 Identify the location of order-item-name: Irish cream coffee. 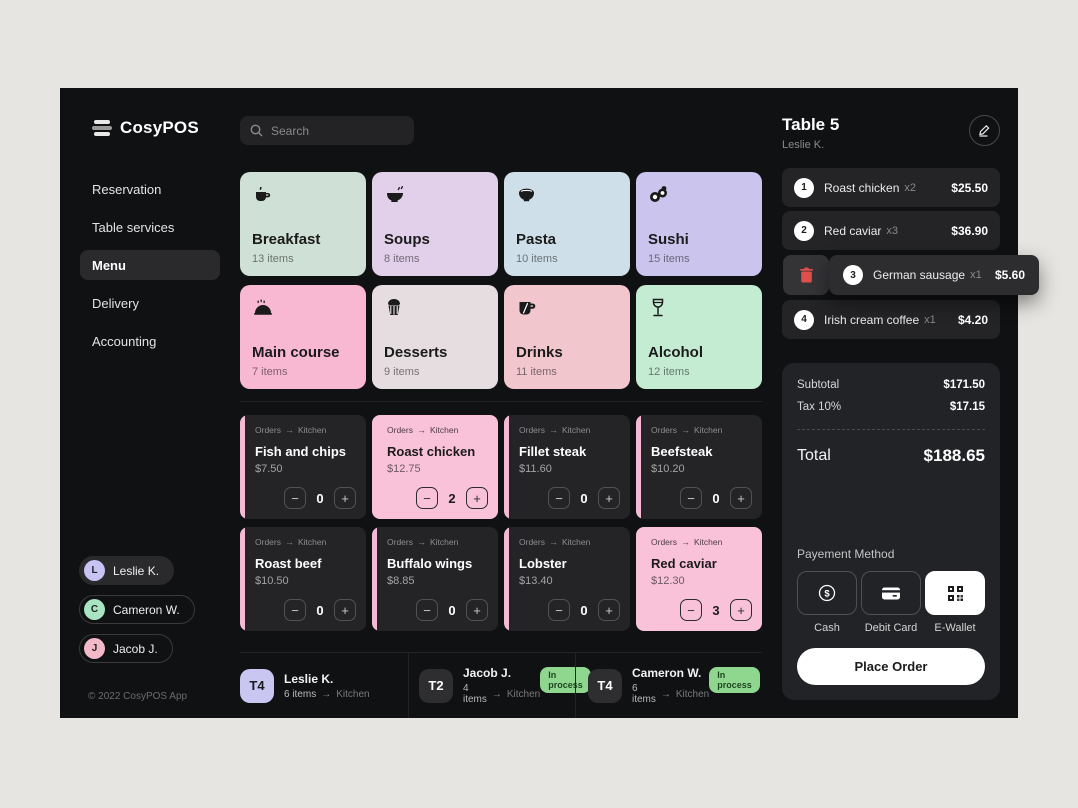
(872, 319).